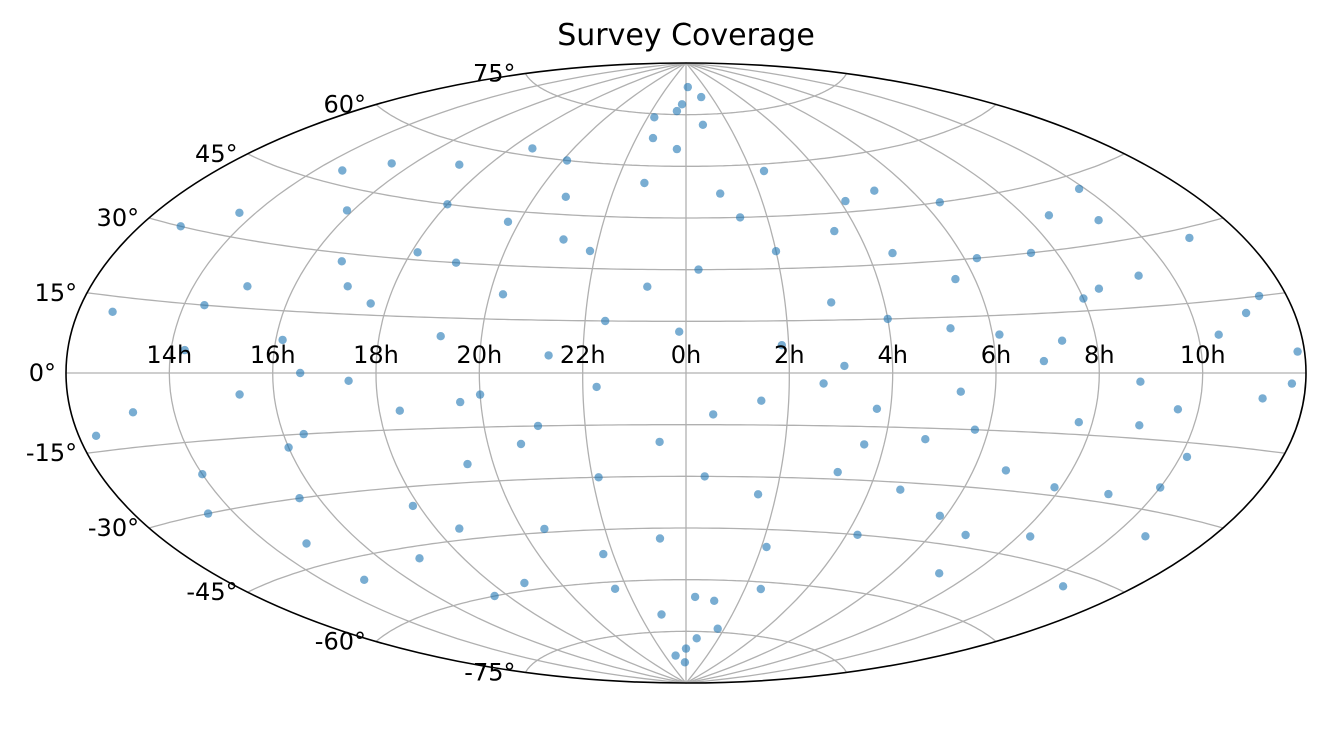 Image resolution: width=1325 pixels, height=736 pixels. What do you see at coordinates (113, 528) in the screenshot?
I see `dec-tick-label: -30°` at bounding box center [113, 528].